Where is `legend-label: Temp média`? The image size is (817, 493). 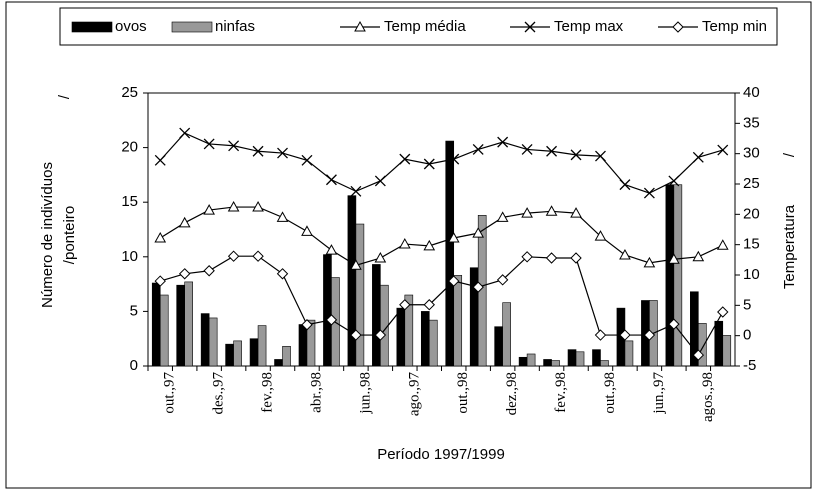
legend-label: Temp média is located at coordinates (425, 26).